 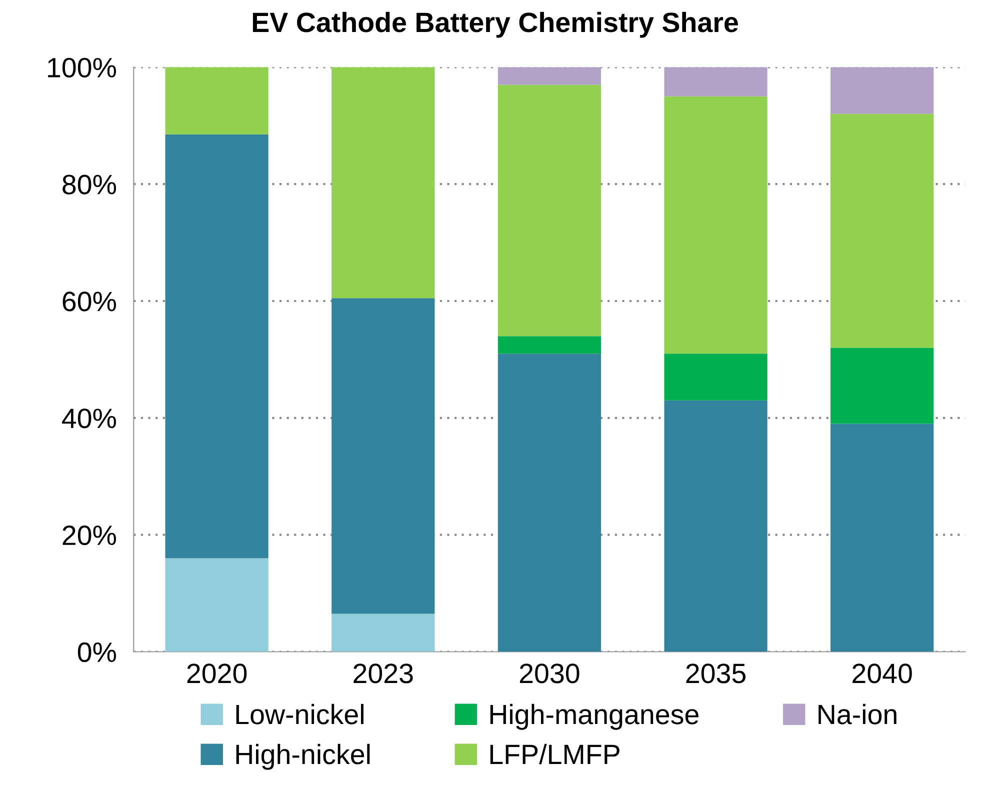 I want to click on legend-label: High-nickel, so click(x=303, y=757).